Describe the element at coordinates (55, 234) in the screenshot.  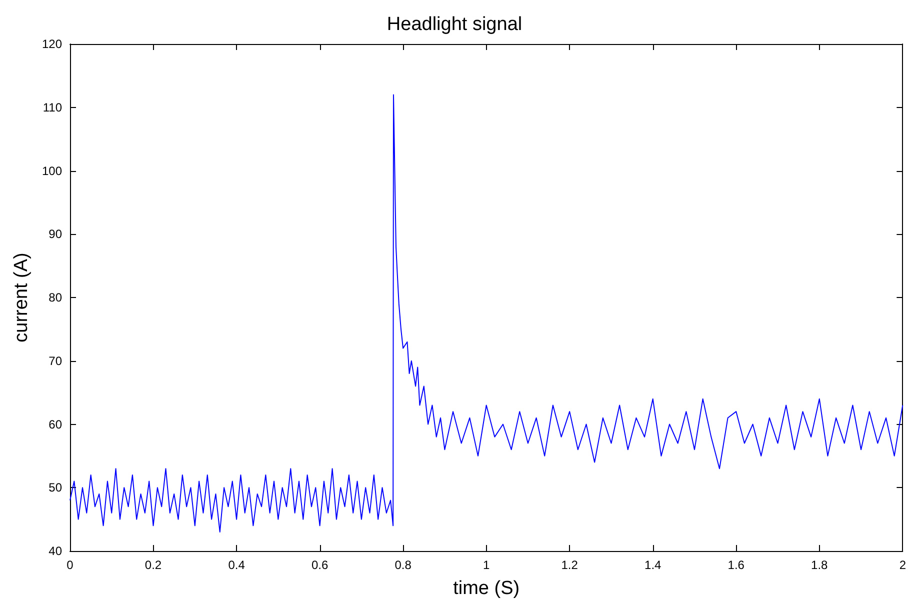
I see `y-tick-label: 90` at that location.